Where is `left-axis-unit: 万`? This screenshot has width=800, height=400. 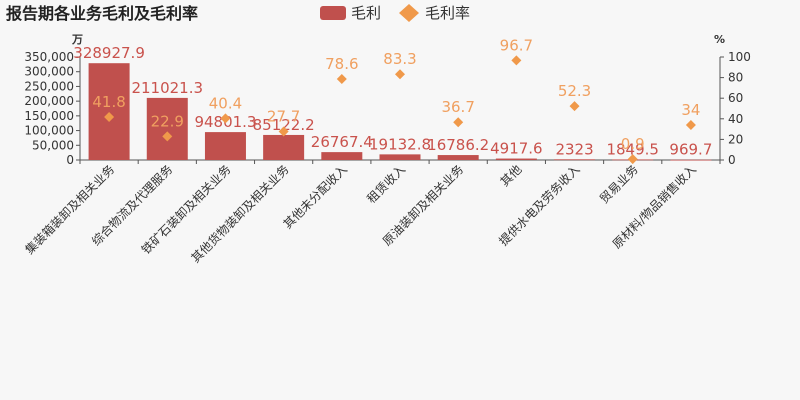
left-axis-unit: 万 is located at coordinates (77, 39).